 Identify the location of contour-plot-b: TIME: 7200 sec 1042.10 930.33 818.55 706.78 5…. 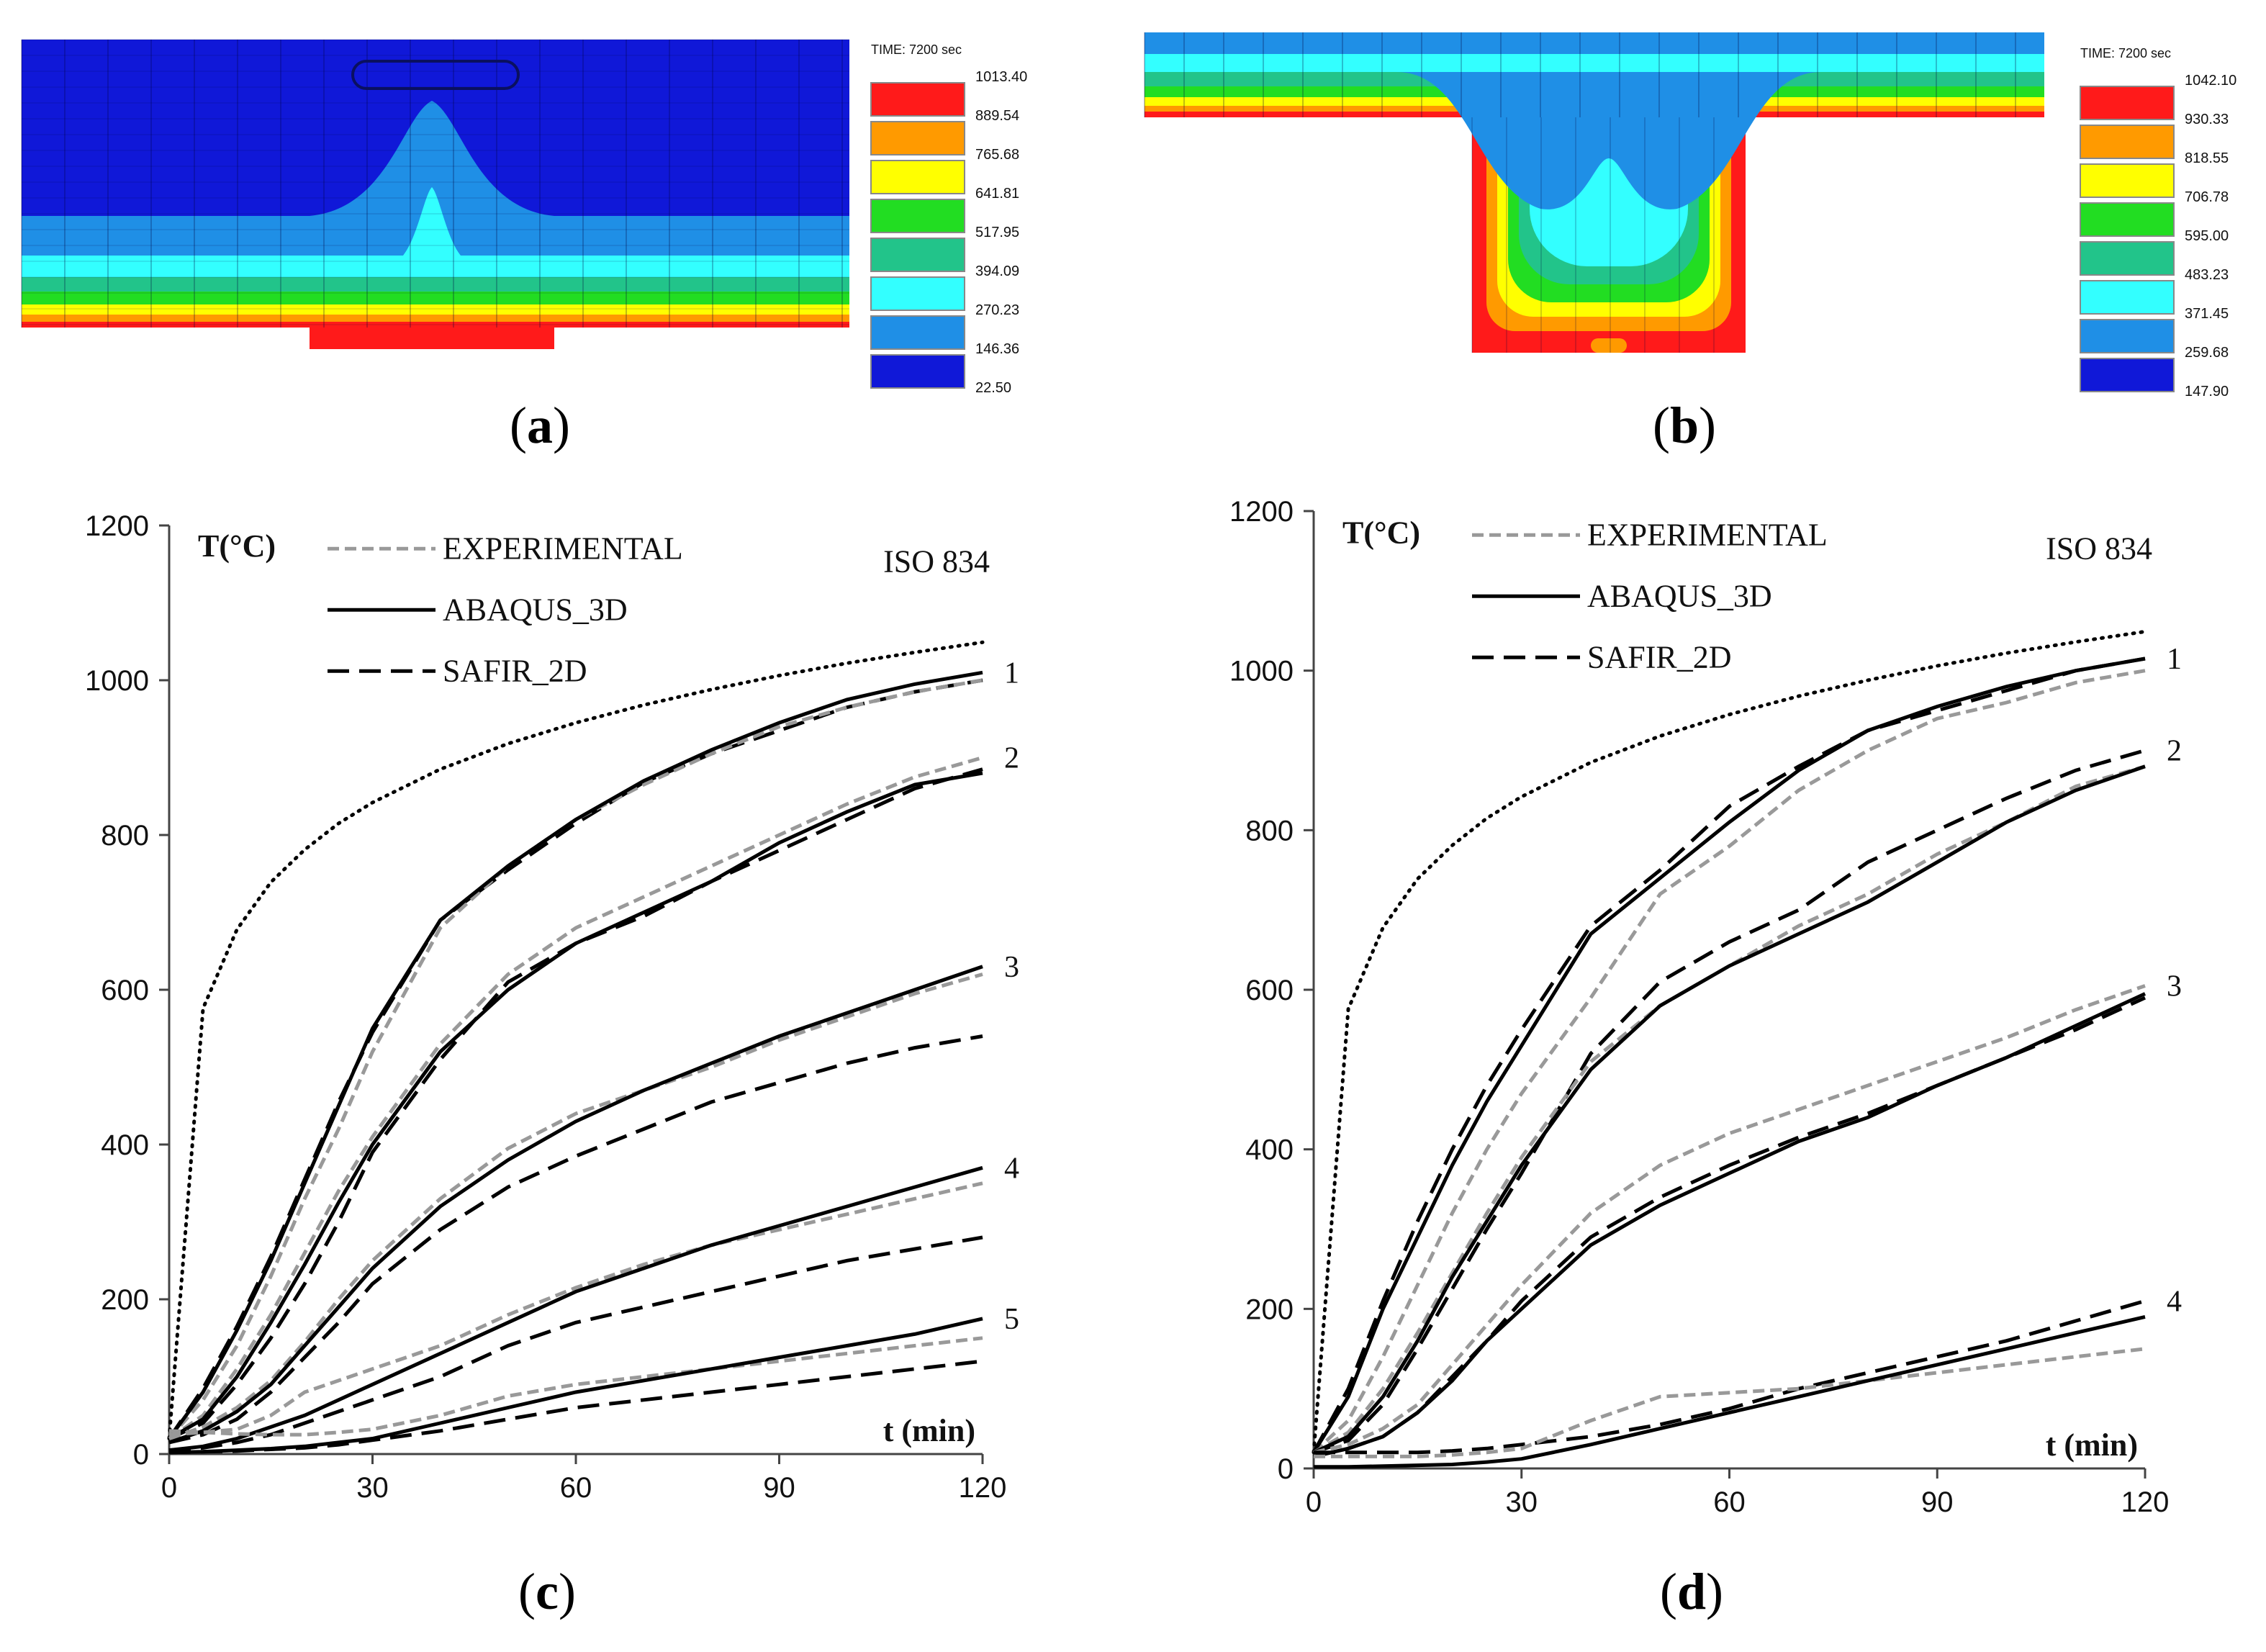
(1690, 216).